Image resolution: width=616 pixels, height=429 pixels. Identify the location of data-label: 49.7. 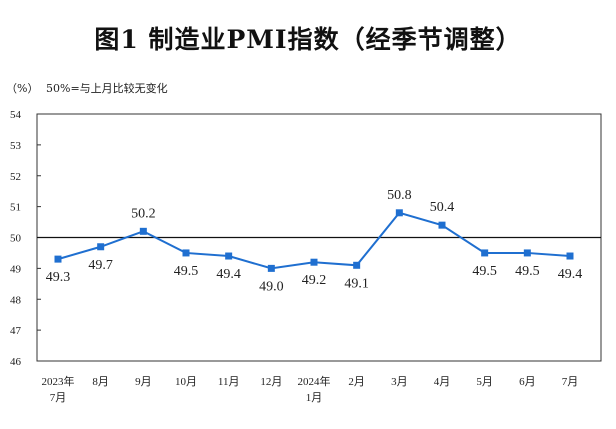
(100, 265).